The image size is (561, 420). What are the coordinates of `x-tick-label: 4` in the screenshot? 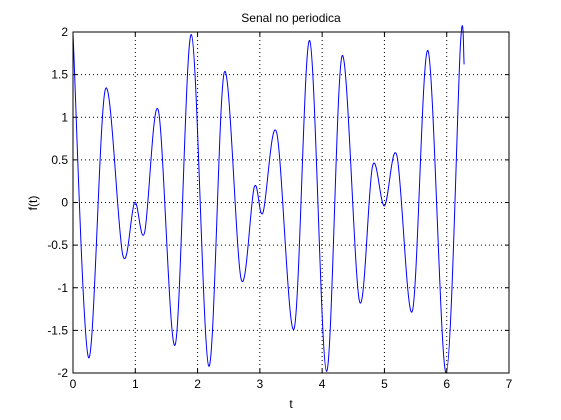 It's located at (322, 384).